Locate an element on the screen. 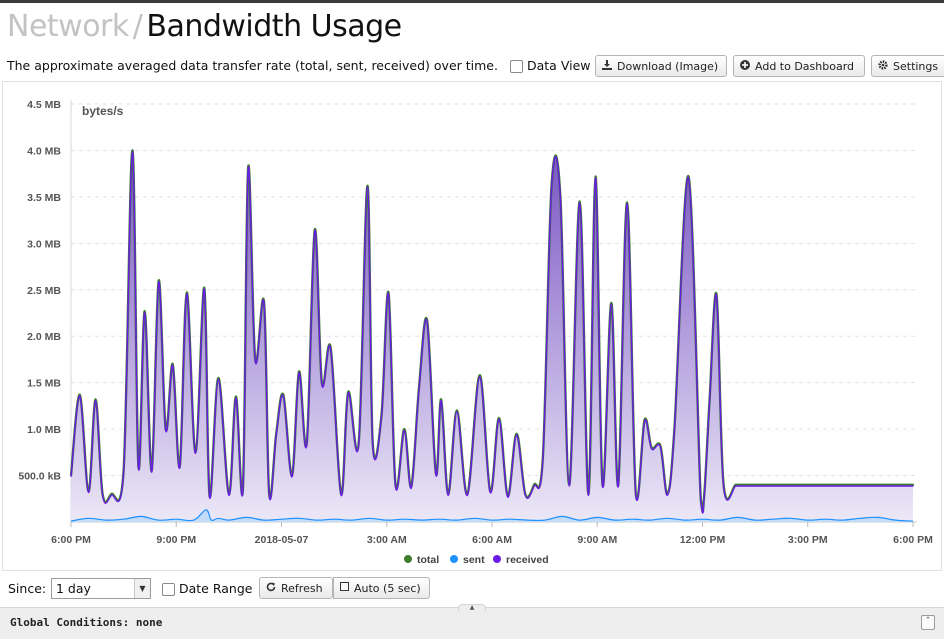 This screenshot has height=639, width=944. global-conditions-bar: ▲ Global Conditions: none ˆ is located at coordinates (472, 621).